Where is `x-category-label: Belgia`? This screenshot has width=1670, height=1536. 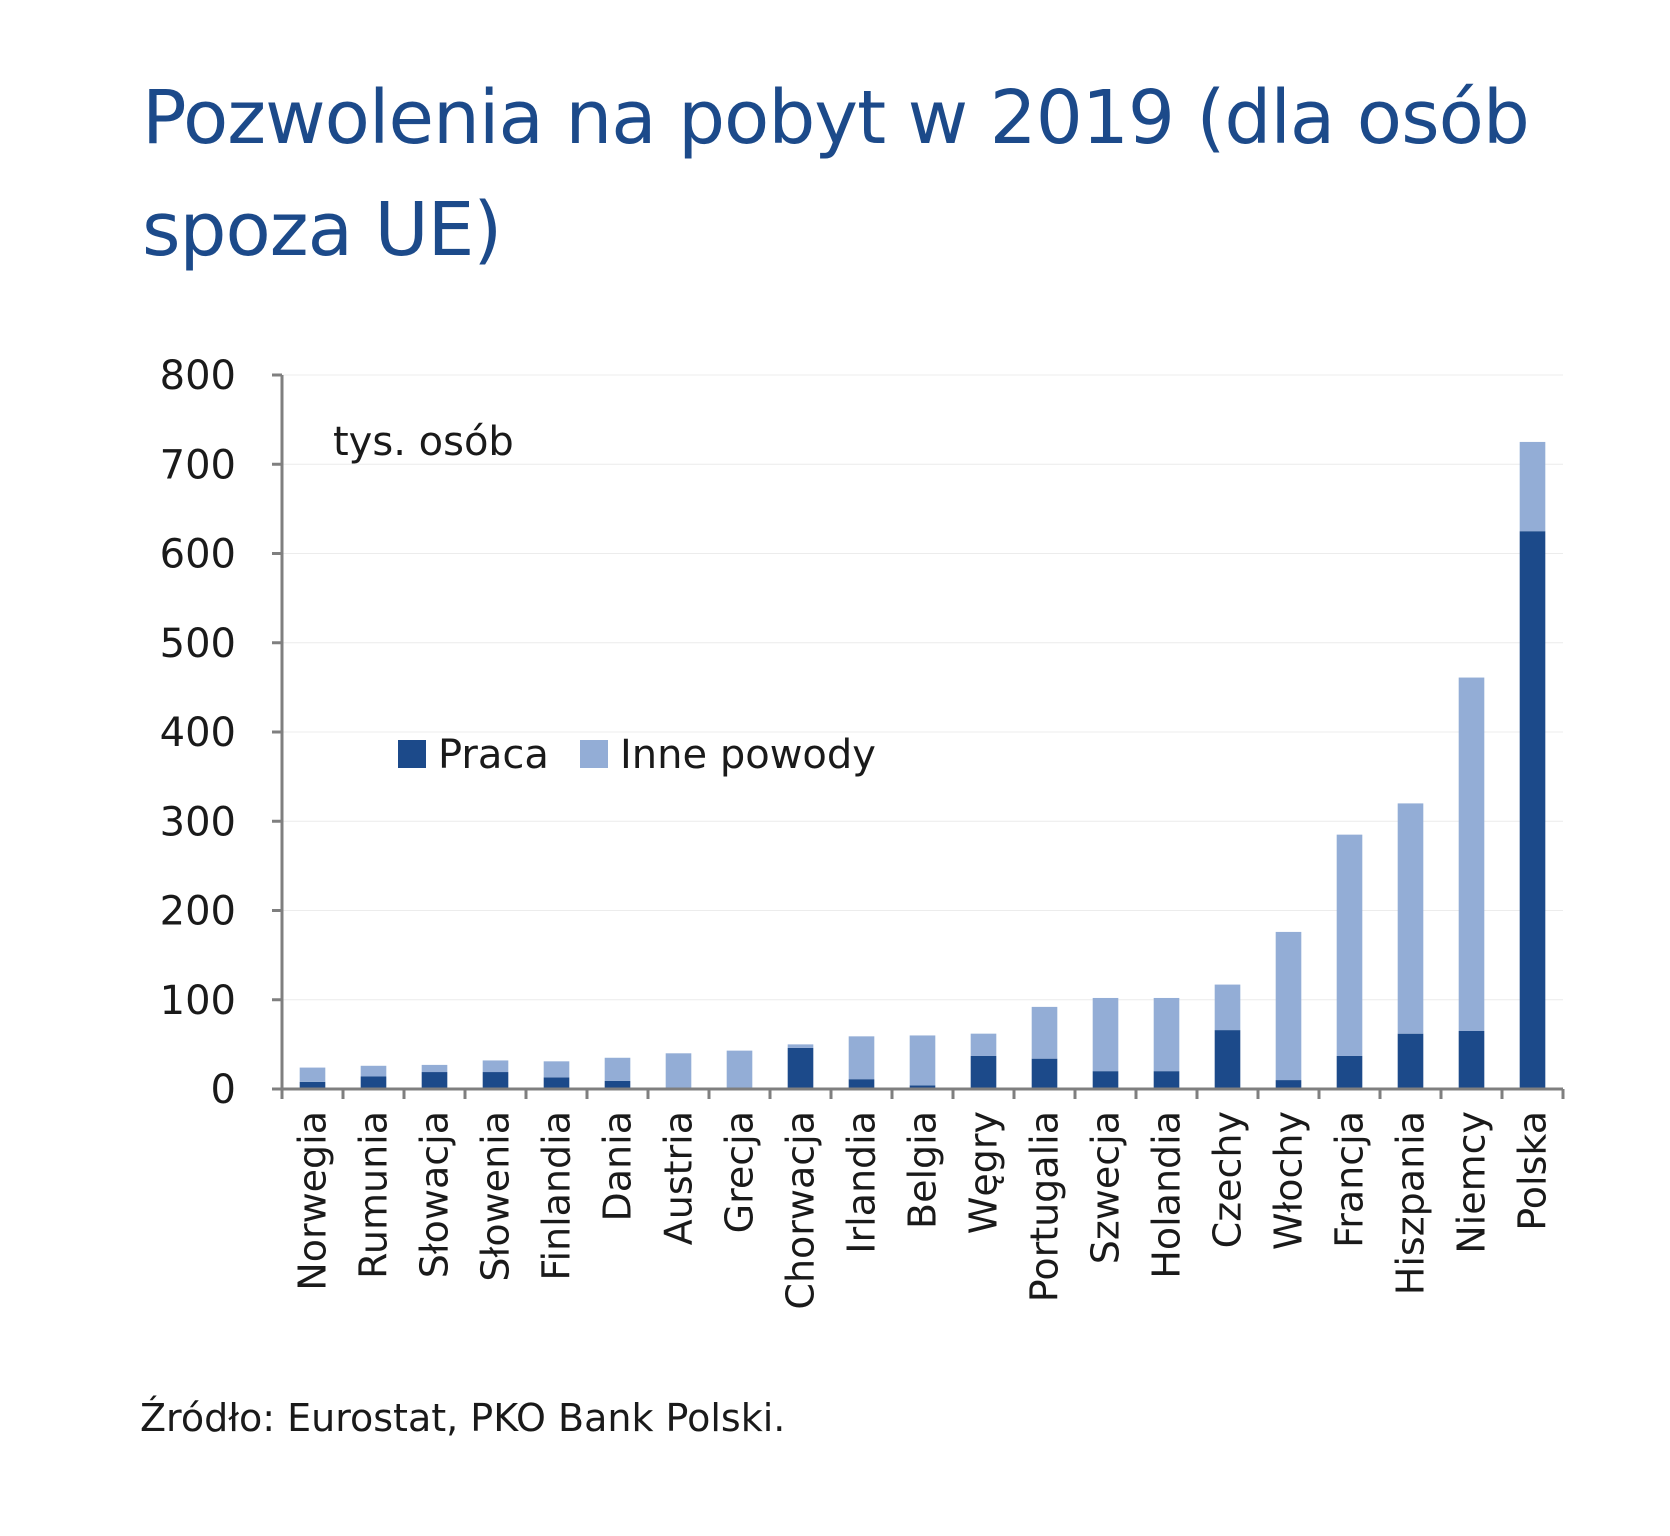 x-category-label: Belgia is located at coordinates (923, 1170).